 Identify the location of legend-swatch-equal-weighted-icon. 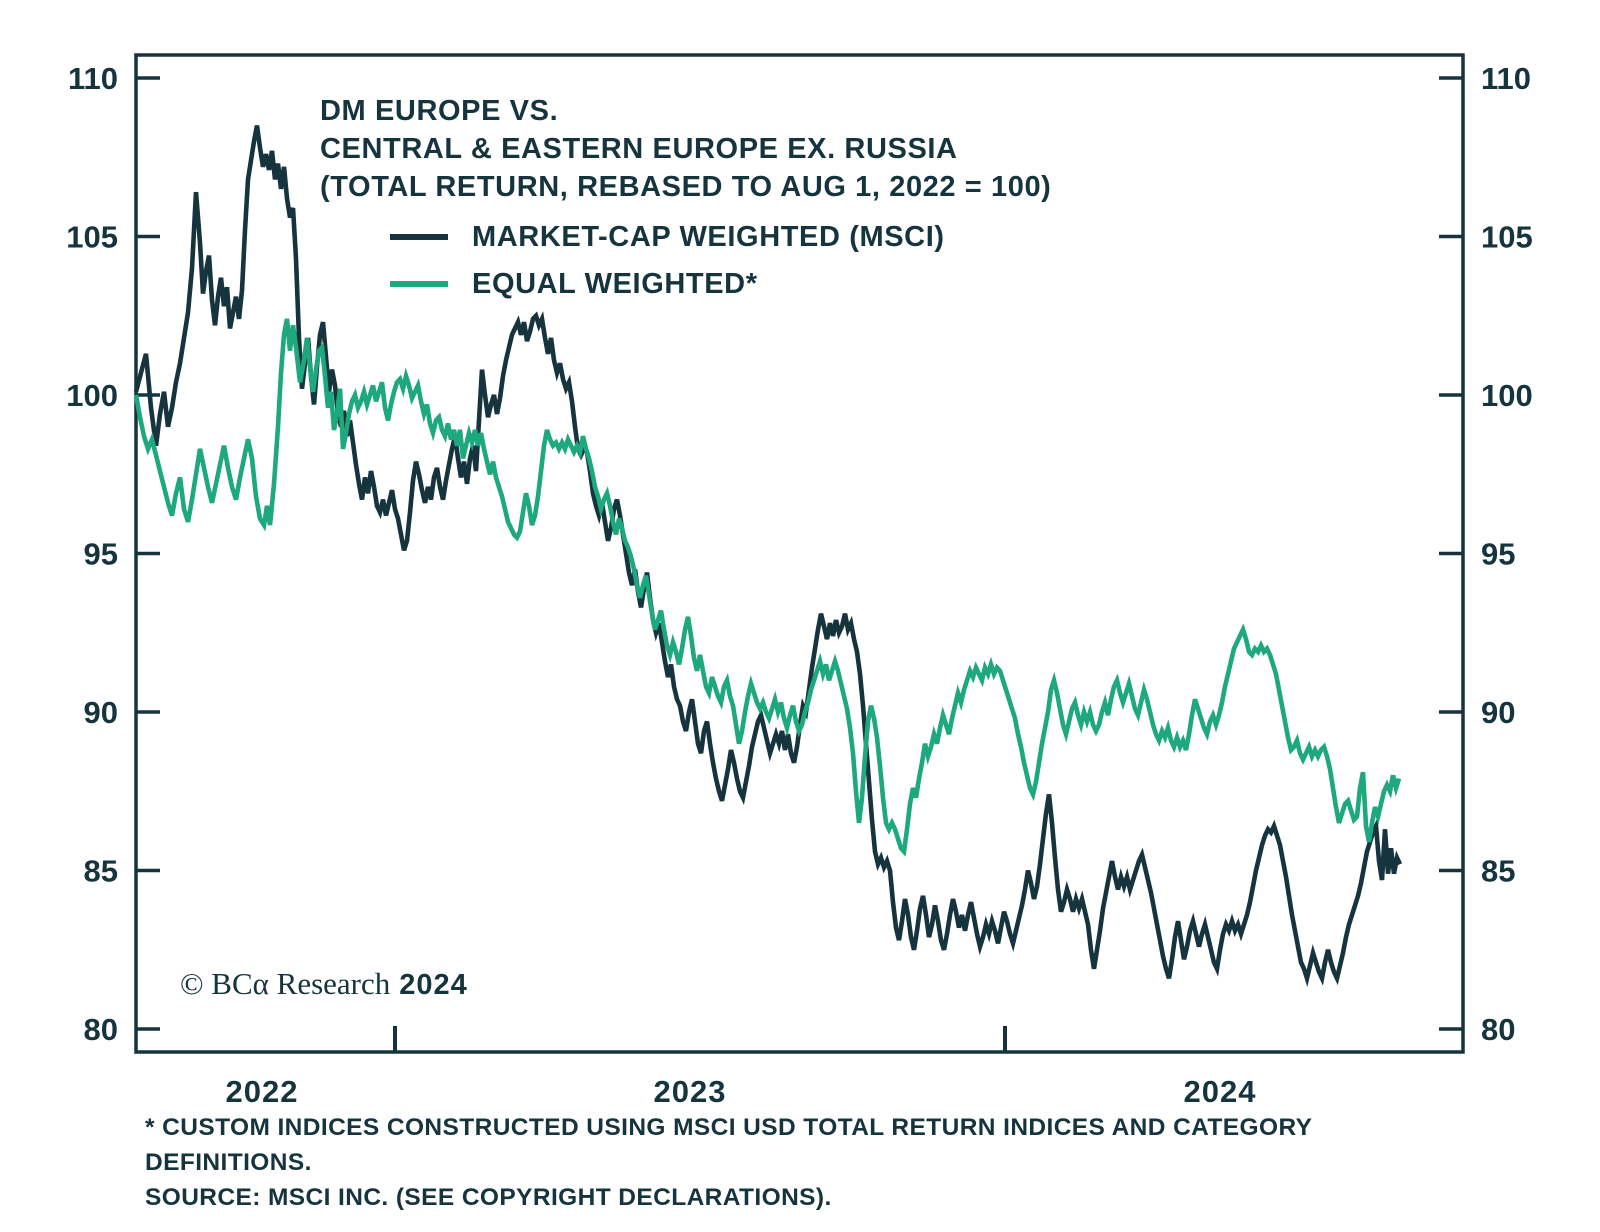
(419, 284).